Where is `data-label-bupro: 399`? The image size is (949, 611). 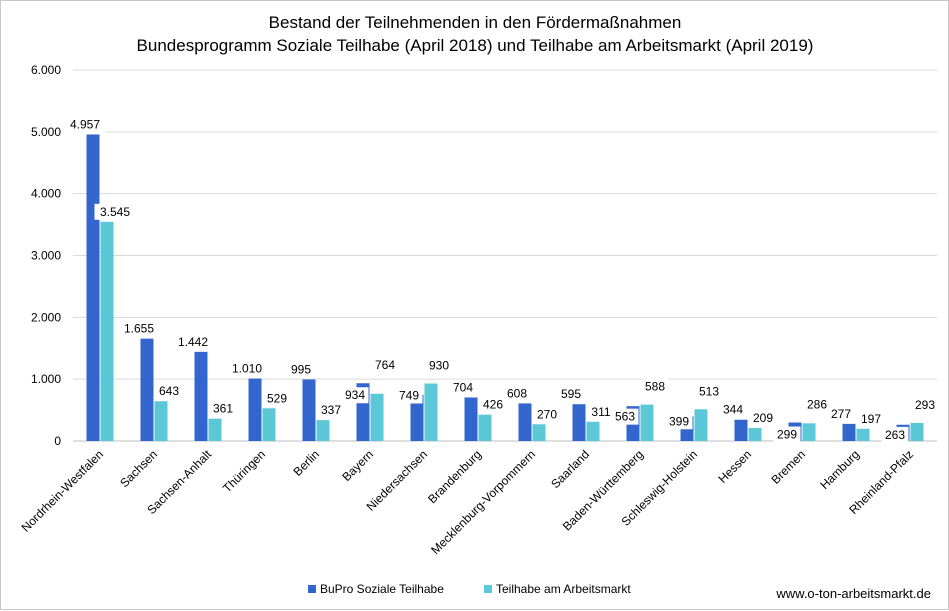
data-label-bupro: 399 is located at coordinates (679, 421).